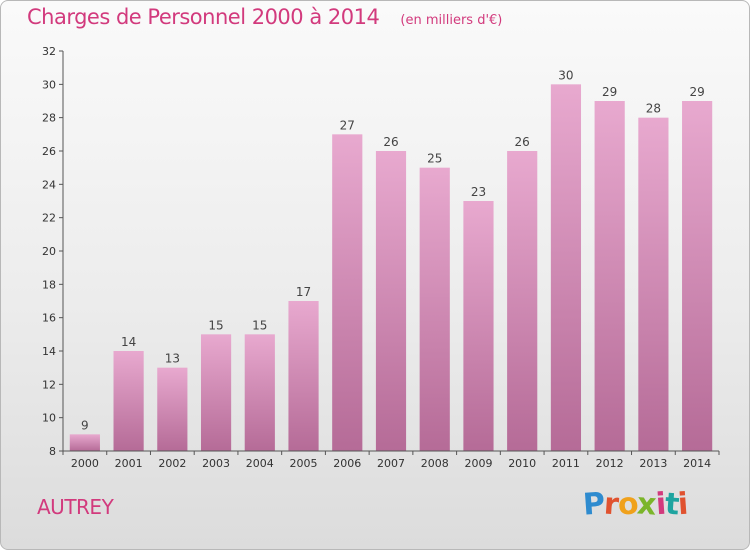 This screenshot has width=750, height=550. Describe the element at coordinates (434, 159) in the screenshot. I see `data-label: 25` at that location.